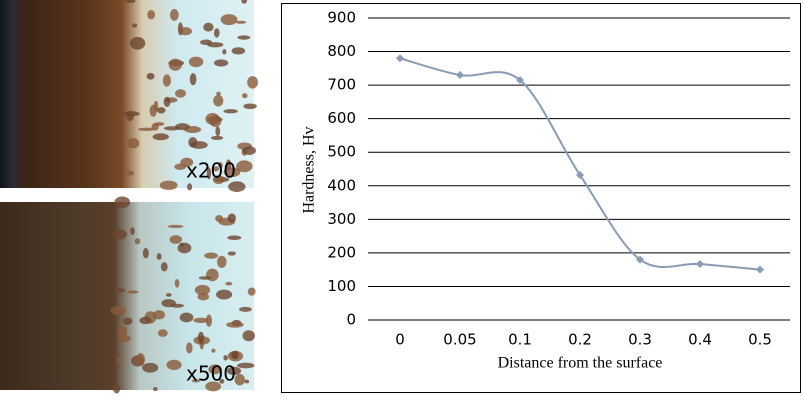  What do you see at coordinates (341, 18) in the screenshot?
I see `y-tick-label: 900` at bounding box center [341, 18].